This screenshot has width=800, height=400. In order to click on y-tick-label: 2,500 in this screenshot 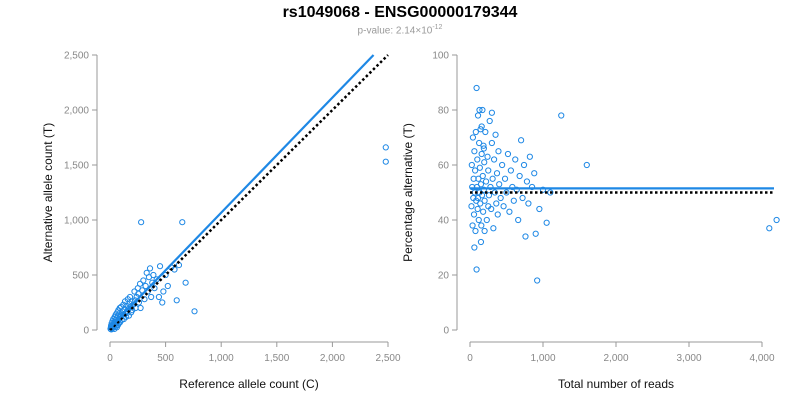, I will do `click(76, 56)`.